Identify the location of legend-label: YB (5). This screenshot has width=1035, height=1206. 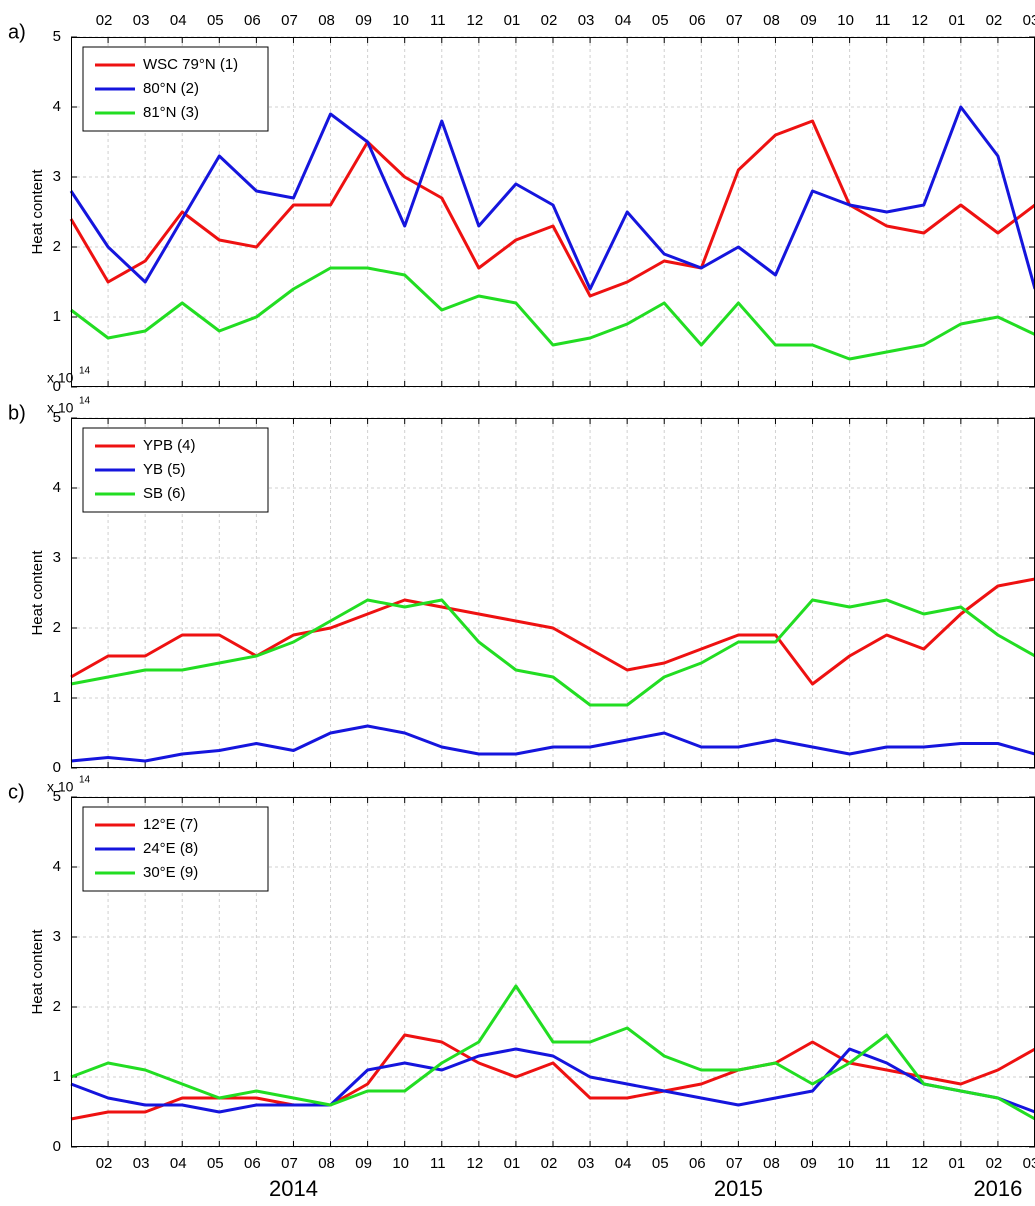
(164, 469).